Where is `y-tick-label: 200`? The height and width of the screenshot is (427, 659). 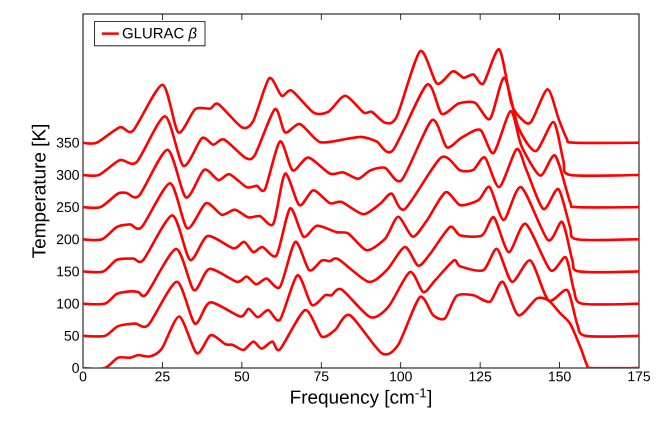
y-tick-label: 200 is located at coordinates (67, 239).